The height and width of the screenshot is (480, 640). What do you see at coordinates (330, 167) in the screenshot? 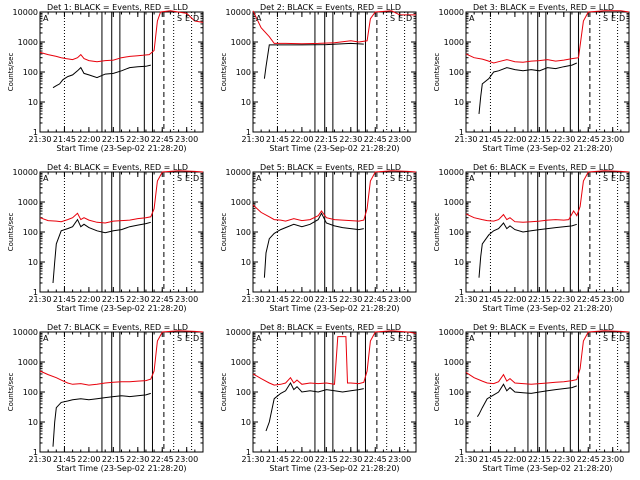
I see `panel-title: Det 5: BLACK = Events, RED = LLD` at bounding box center [330, 167].